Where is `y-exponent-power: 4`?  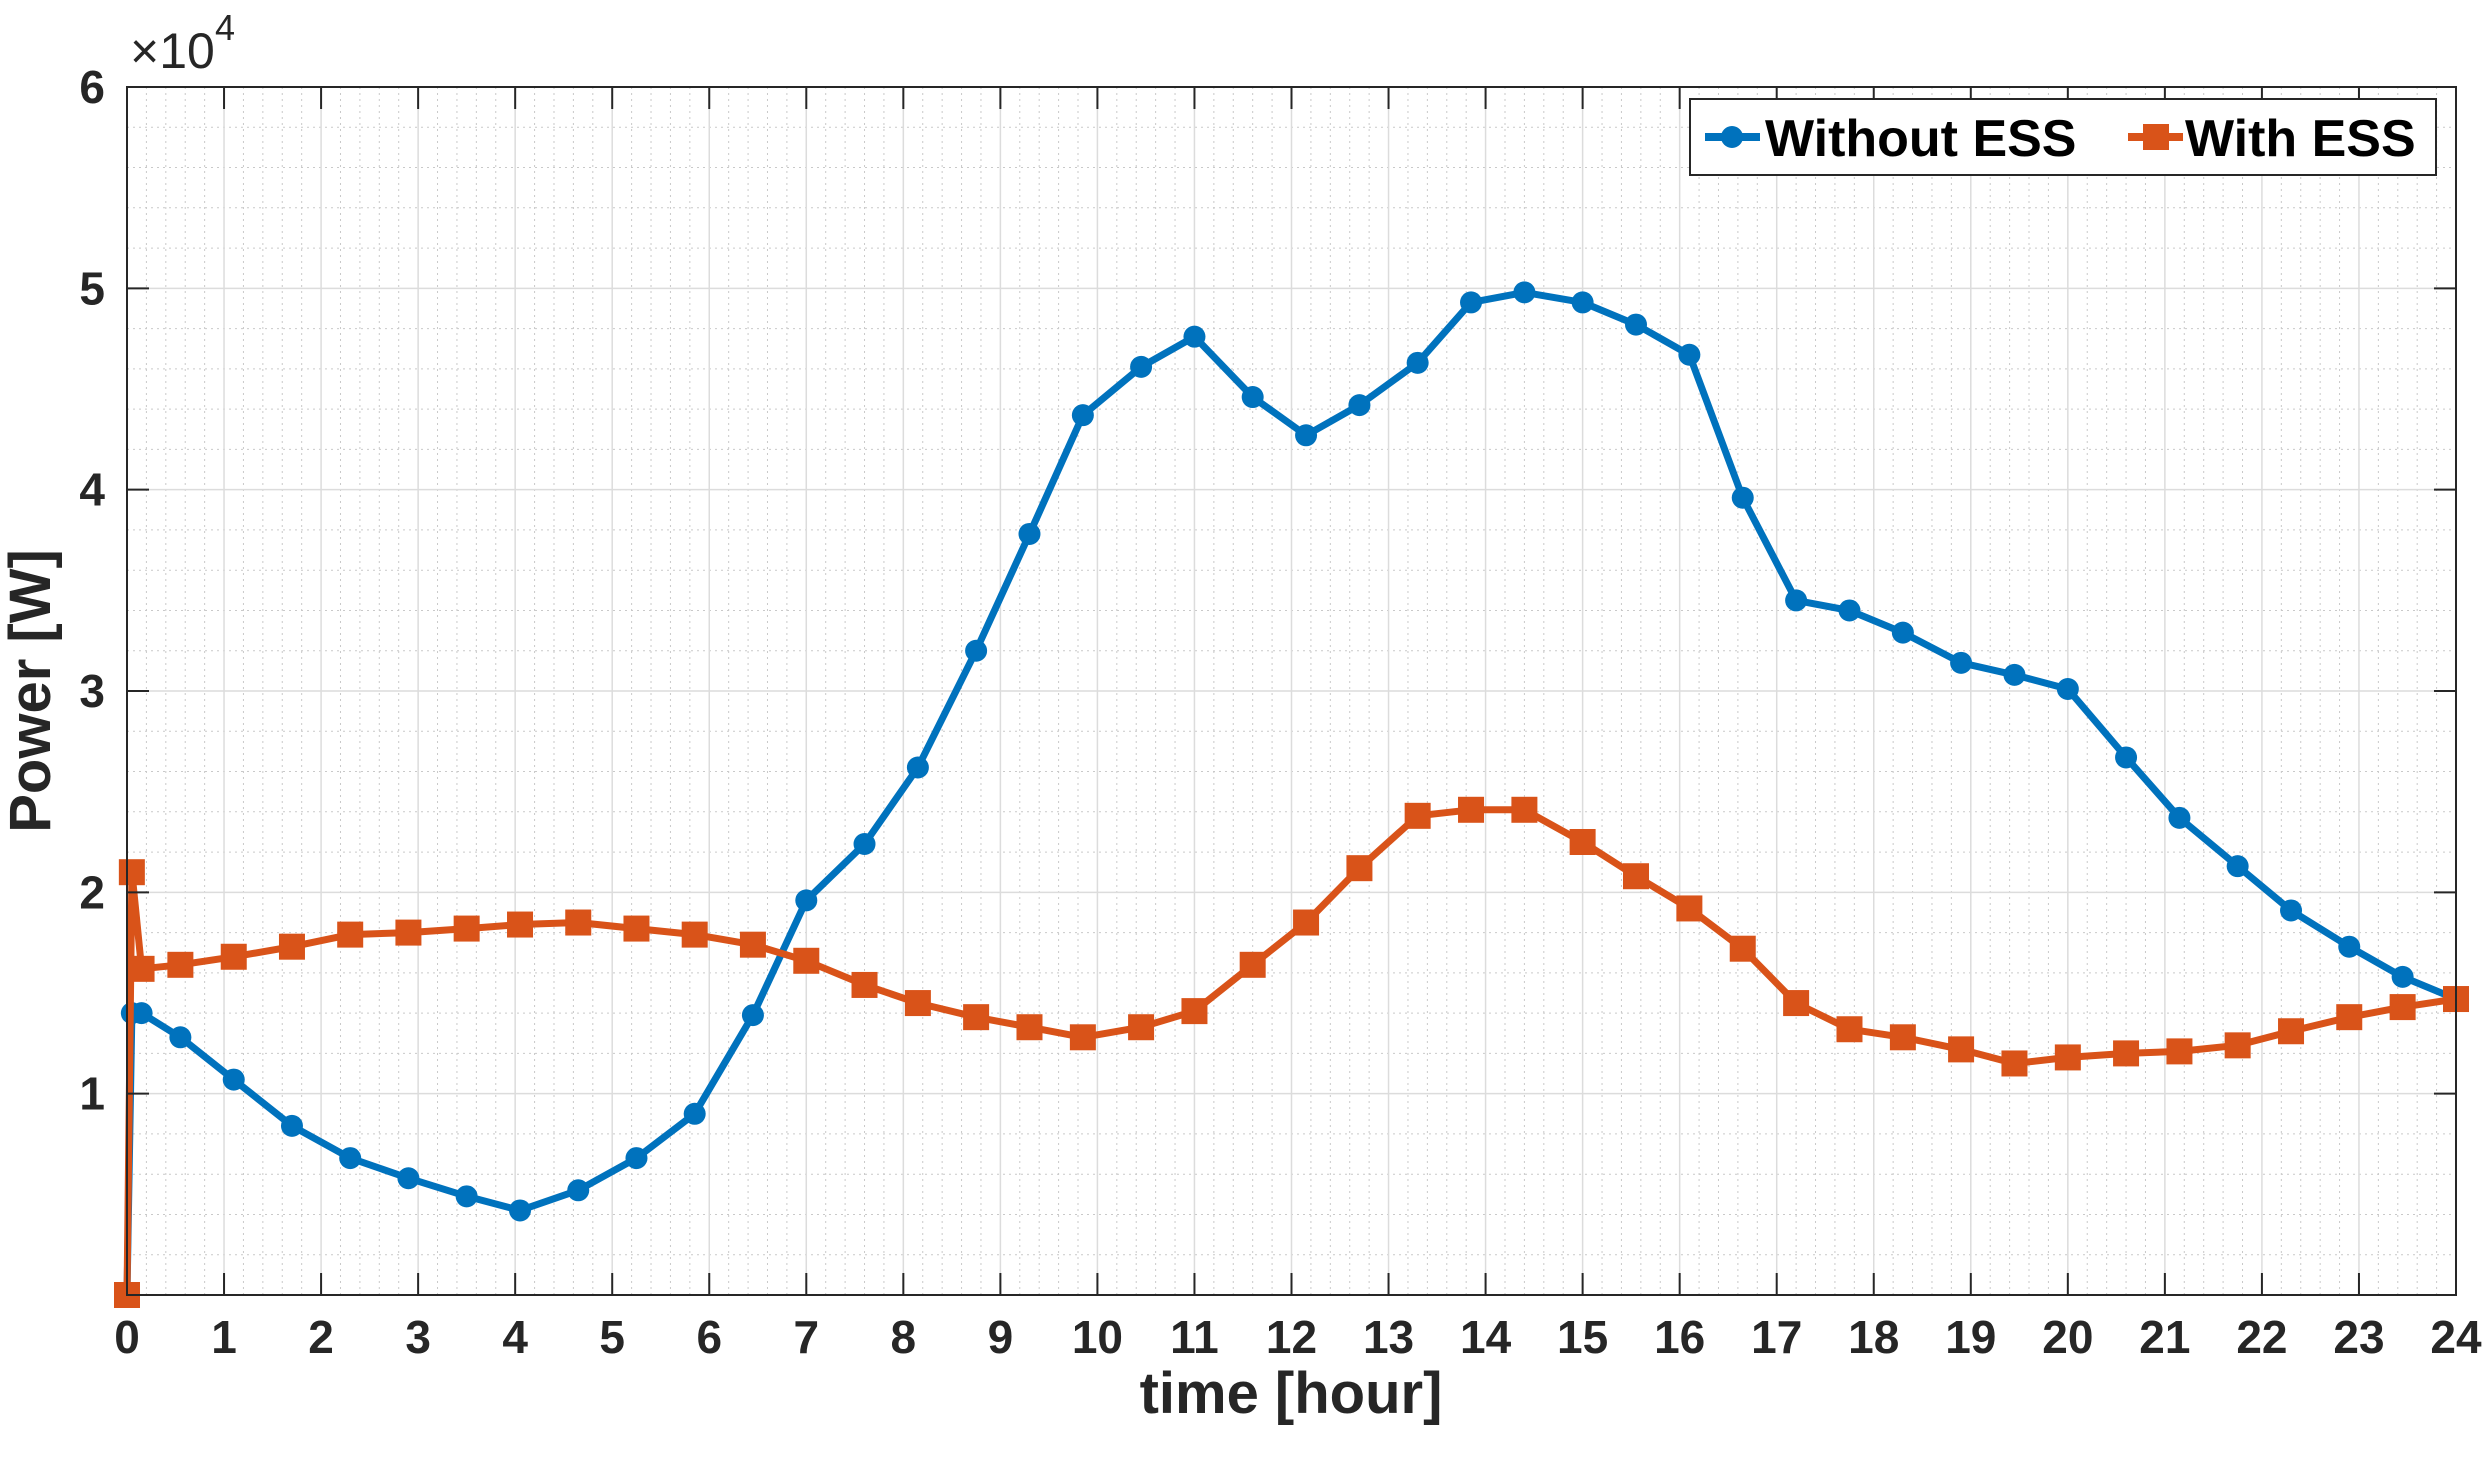 y-exponent-power: 4 is located at coordinates (225, 27).